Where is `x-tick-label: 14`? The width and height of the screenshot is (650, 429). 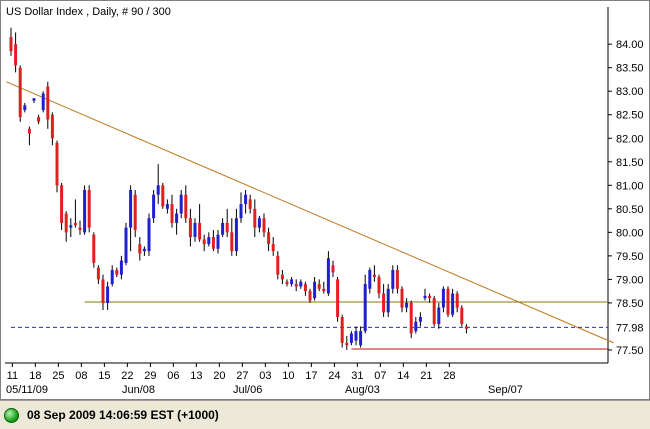
x-tick-label: 14 is located at coordinates (403, 376).